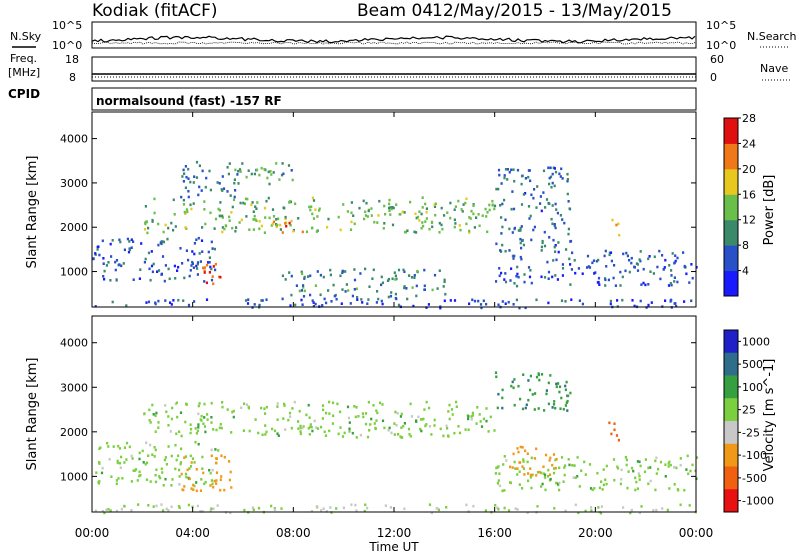 Image resolution: width=800 pixels, height=554 pixels. What do you see at coordinates (749, 143) in the screenshot?
I see `power-colorbar-tick-label: 24` at bounding box center [749, 143].